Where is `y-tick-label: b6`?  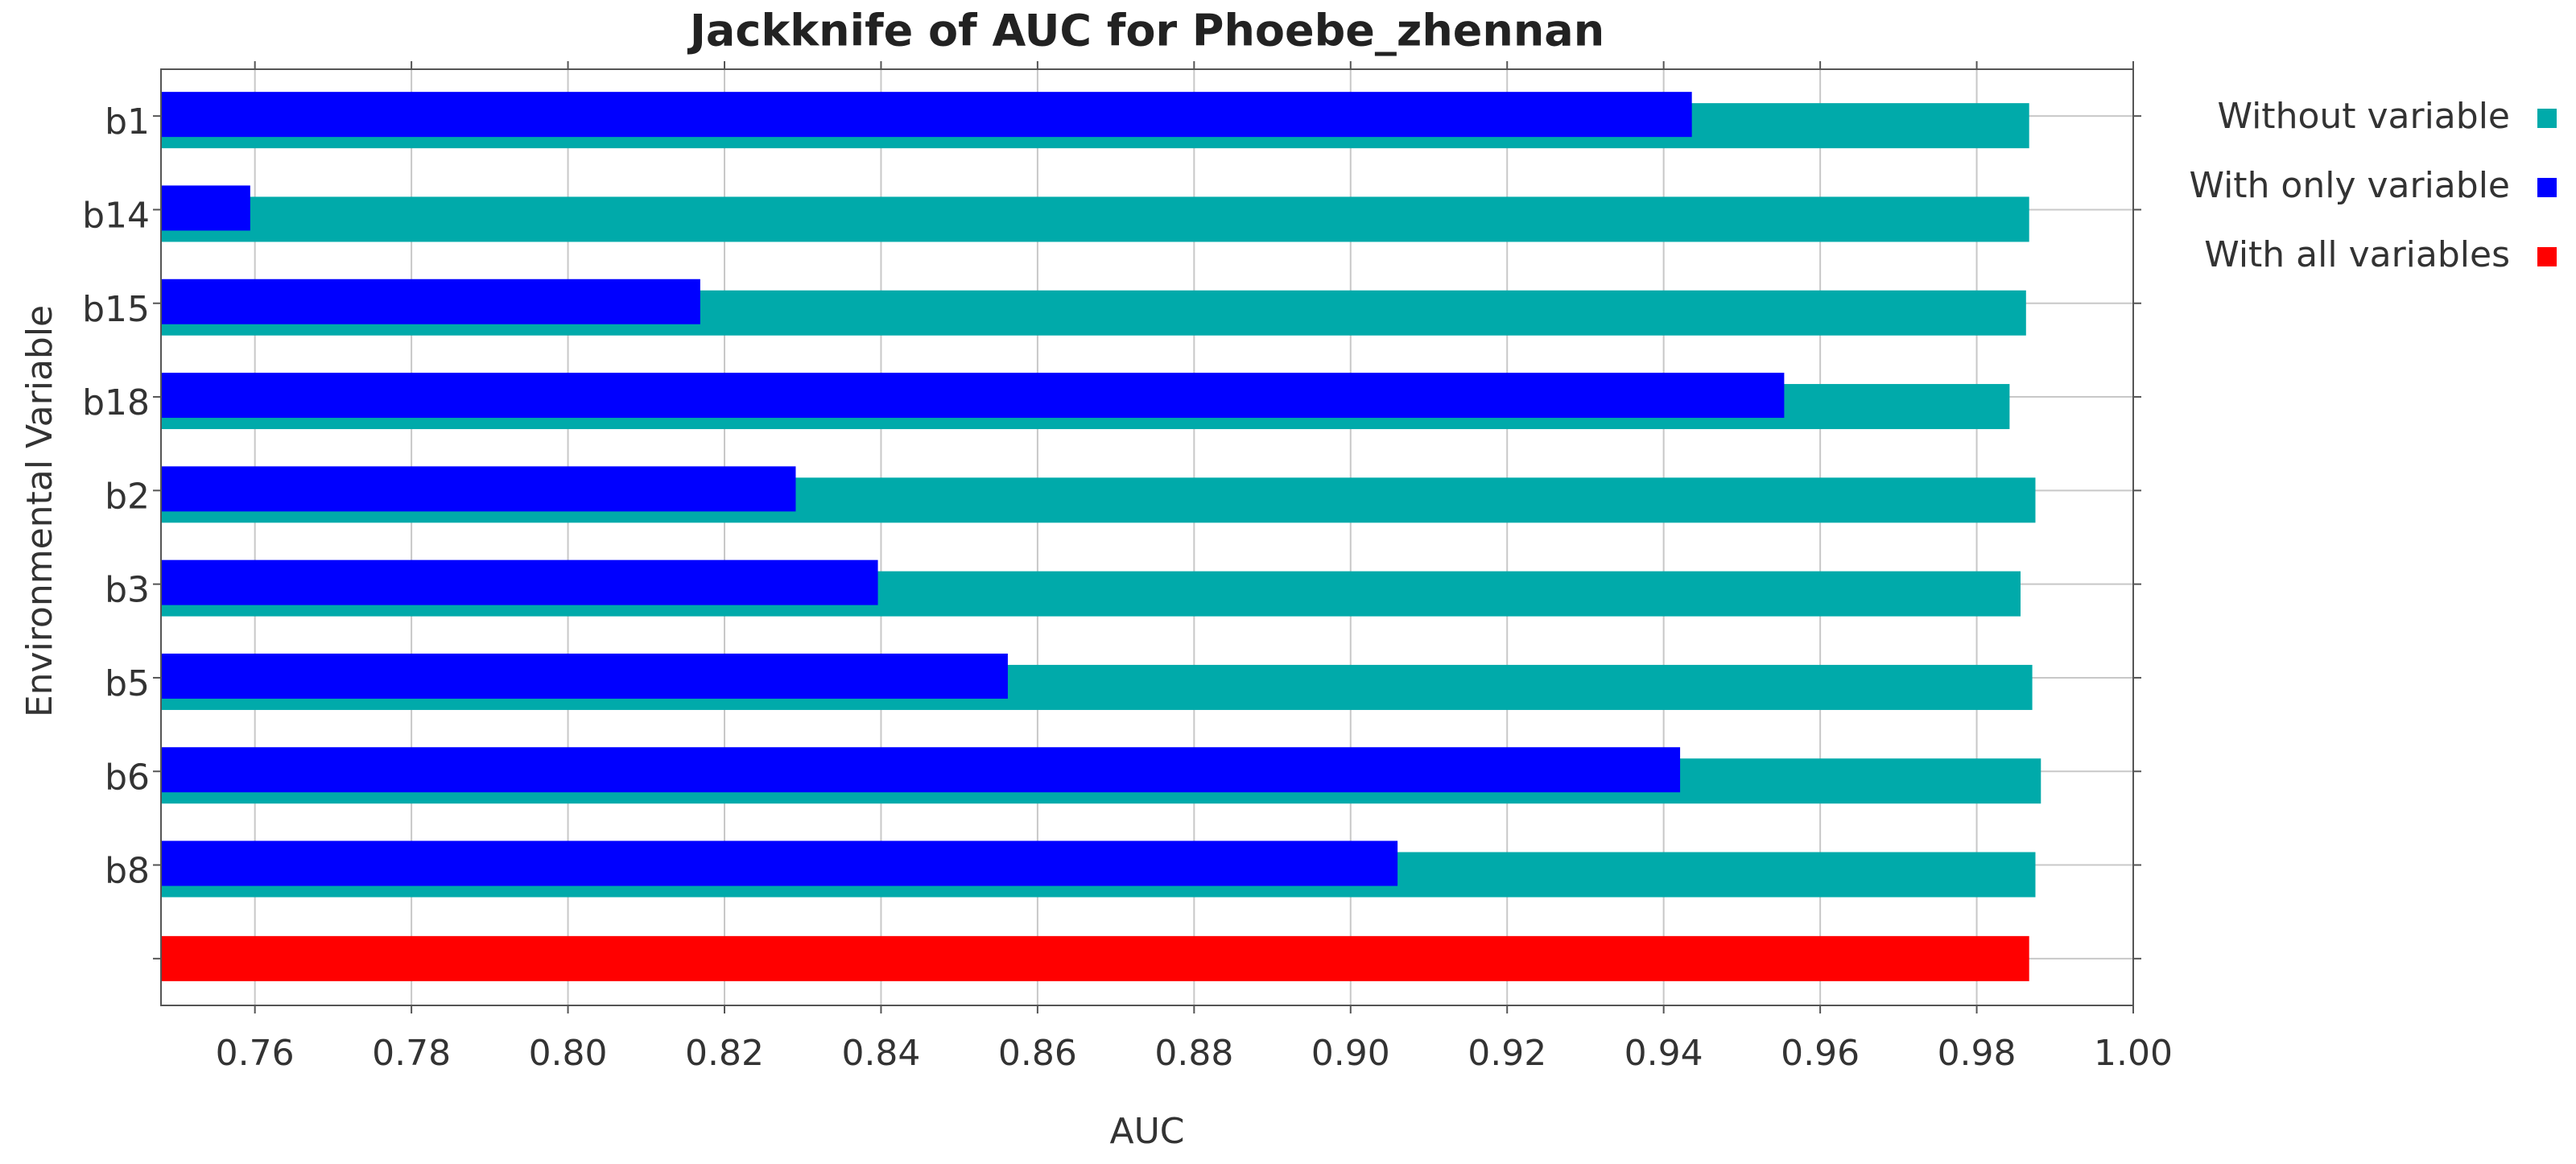 y-tick-label: b6 is located at coordinates (127, 778).